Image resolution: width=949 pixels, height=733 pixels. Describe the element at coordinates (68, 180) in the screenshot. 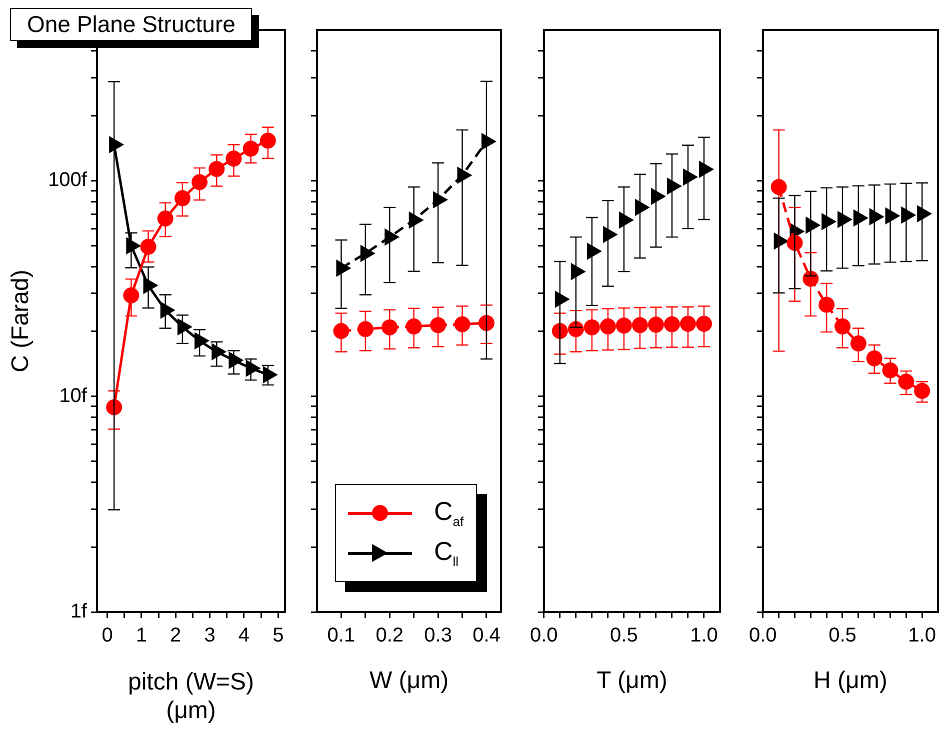

I see `y-tick-label: 100f` at that location.